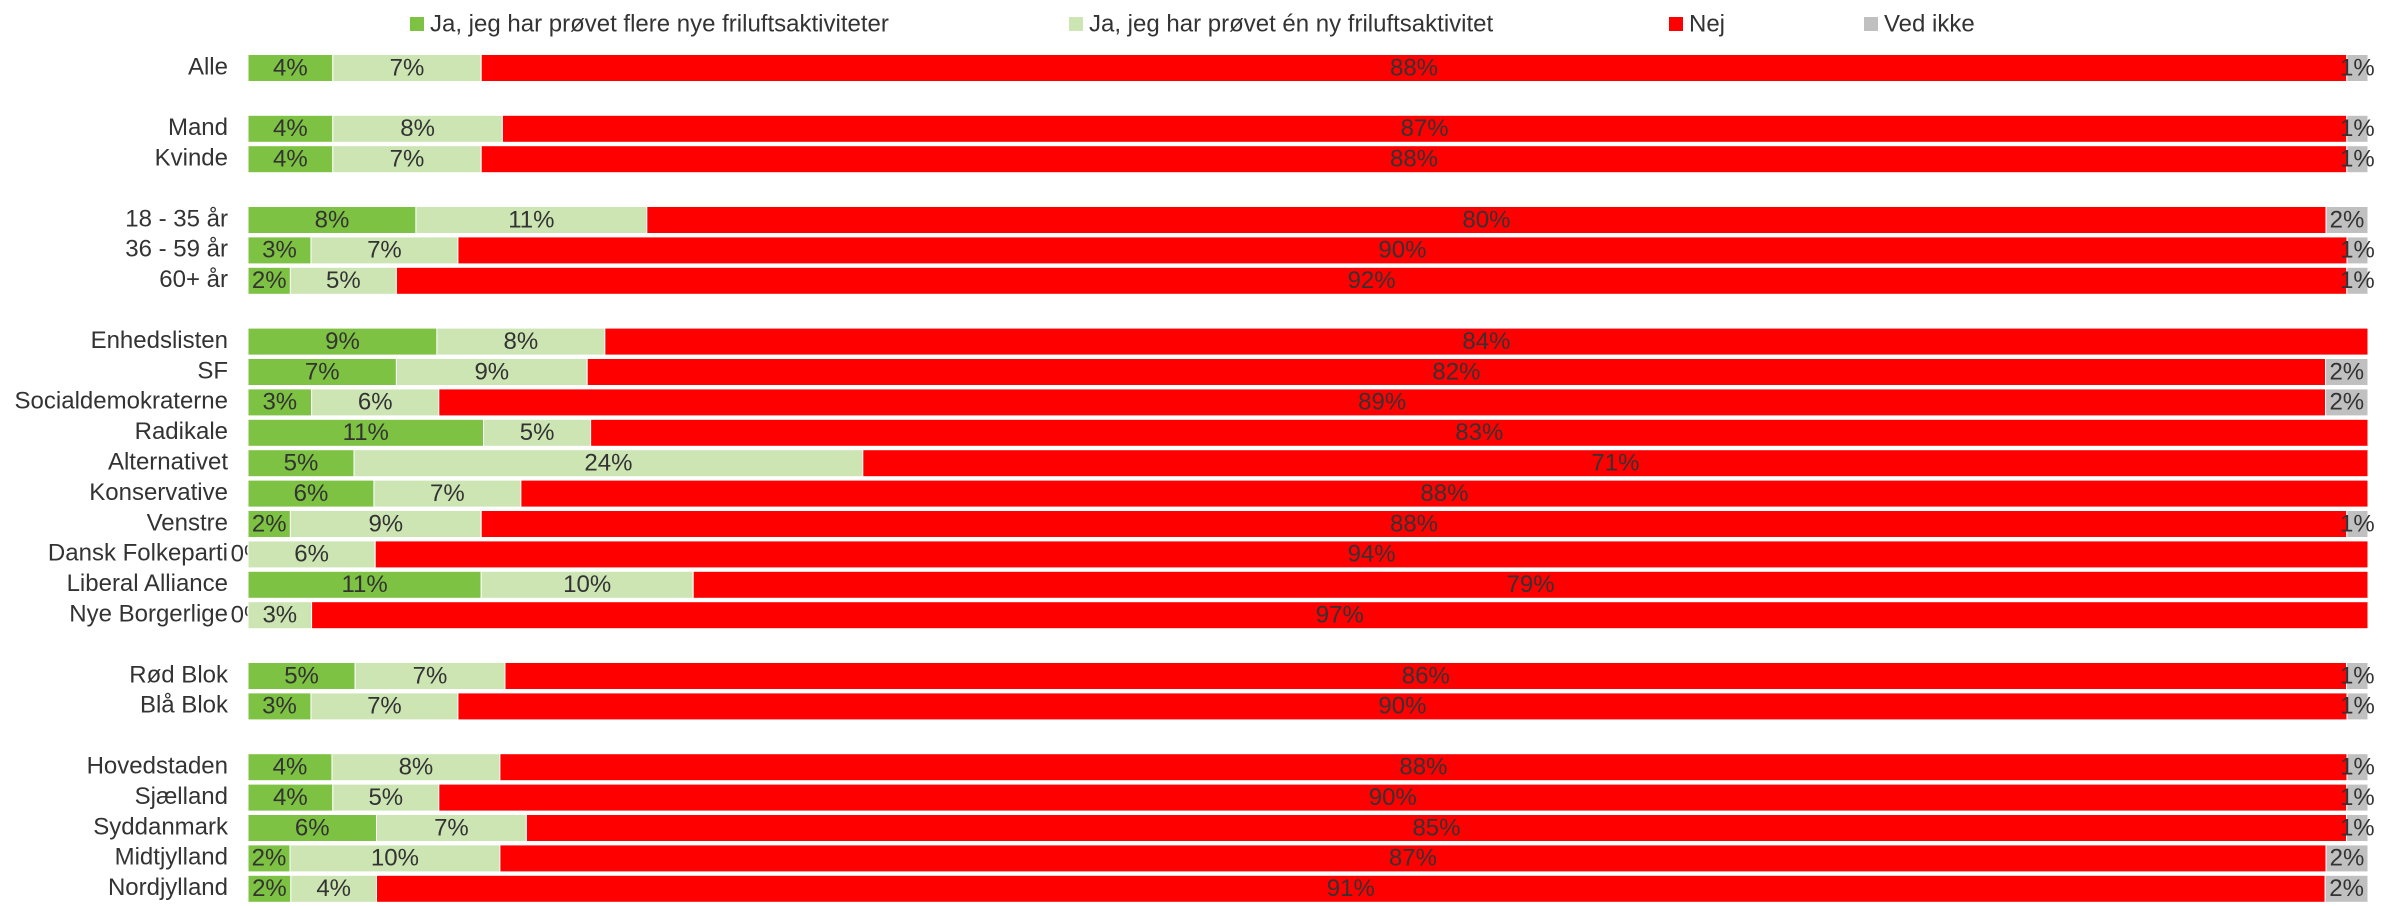 The height and width of the screenshot is (906, 2384). Describe the element at coordinates (147, 583) in the screenshot. I see `y-tick-label: Liberal Alliance` at that location.